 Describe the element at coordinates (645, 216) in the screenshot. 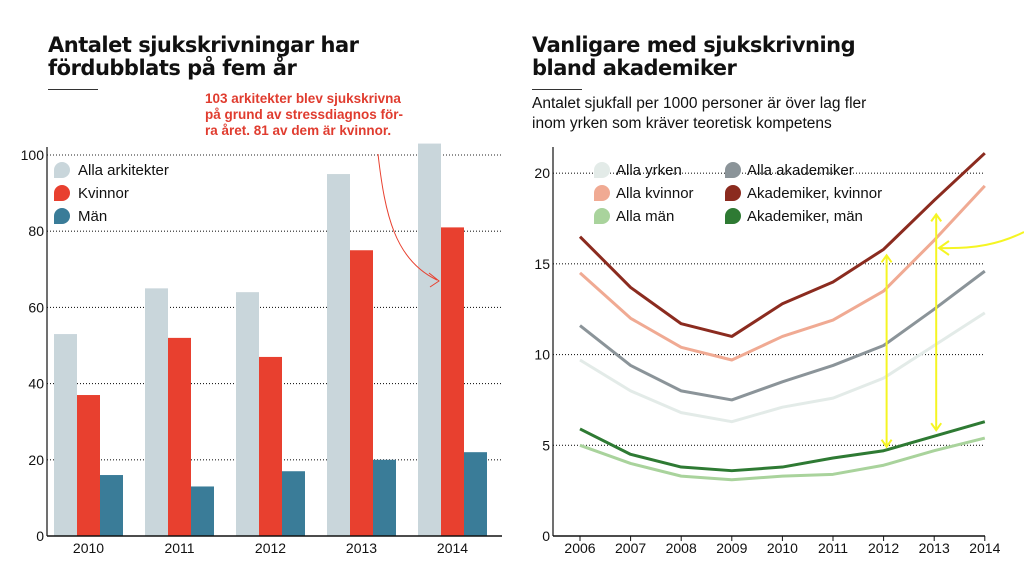

I see `legend-label-alla-män: Alla män` at that location.